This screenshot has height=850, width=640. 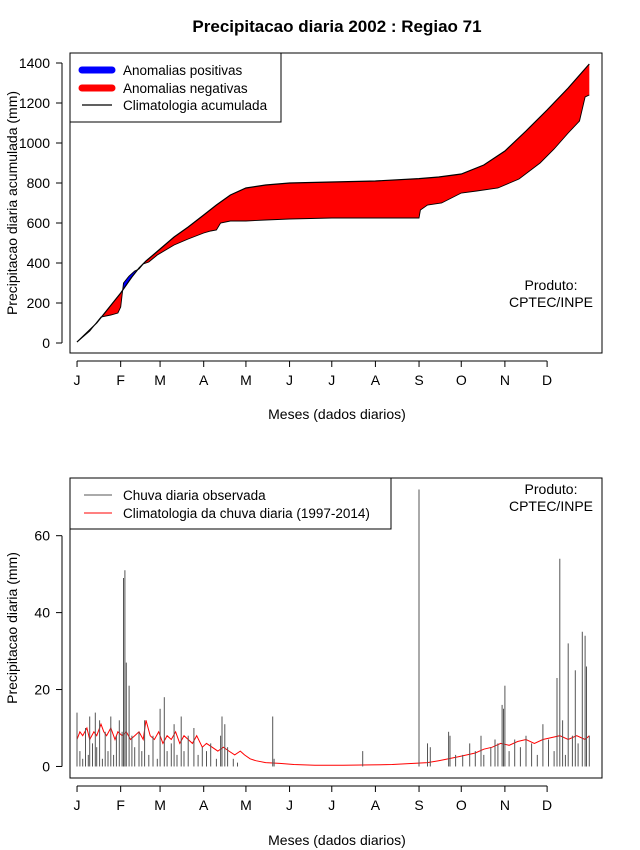 What do you see at coordinates (337, 414) in the screenshot?
I see `x-axis-label: Meses (dados diarios)` at bounding box center [337, 414].